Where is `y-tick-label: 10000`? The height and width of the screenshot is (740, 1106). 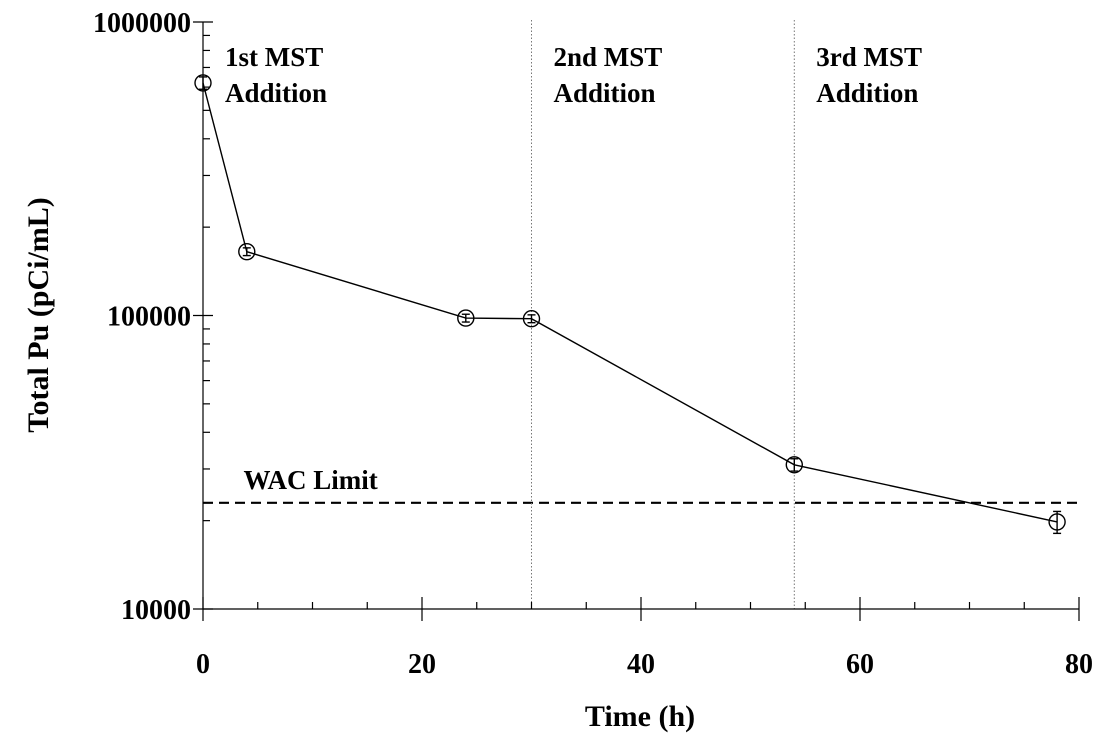 y-tick-label: 10000 is located at coordinates (156, 610).